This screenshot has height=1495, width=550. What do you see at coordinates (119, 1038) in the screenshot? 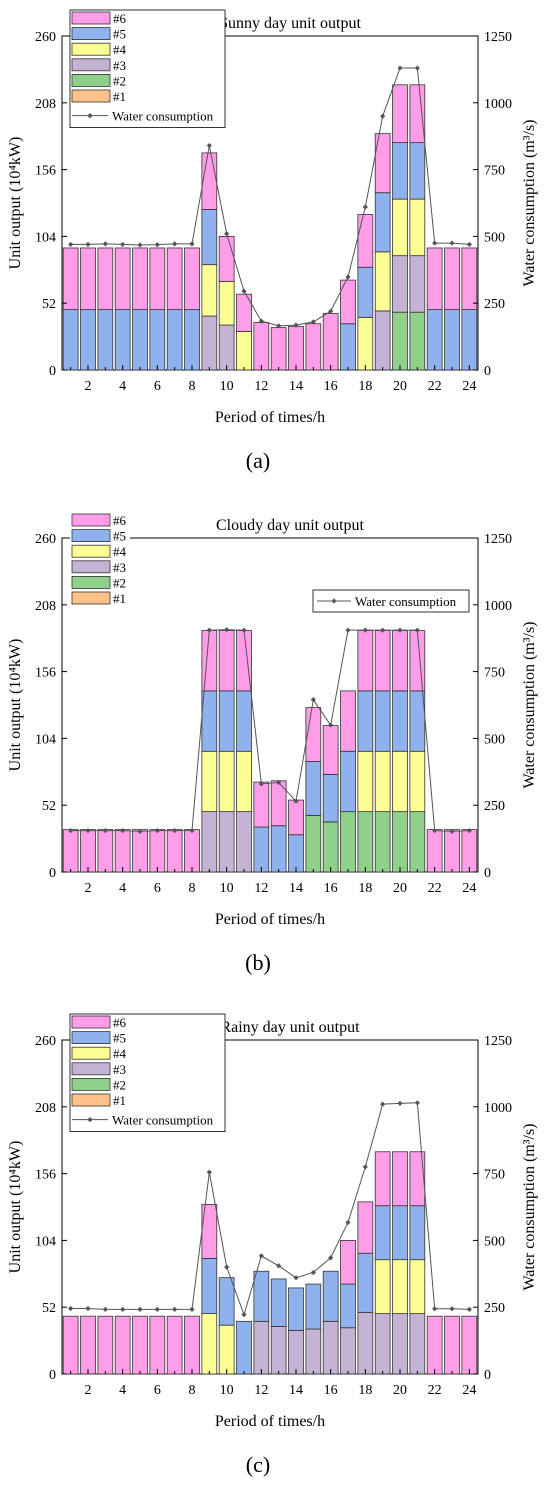
I see `legend-label: #5` at bounding box center [119, 1038].